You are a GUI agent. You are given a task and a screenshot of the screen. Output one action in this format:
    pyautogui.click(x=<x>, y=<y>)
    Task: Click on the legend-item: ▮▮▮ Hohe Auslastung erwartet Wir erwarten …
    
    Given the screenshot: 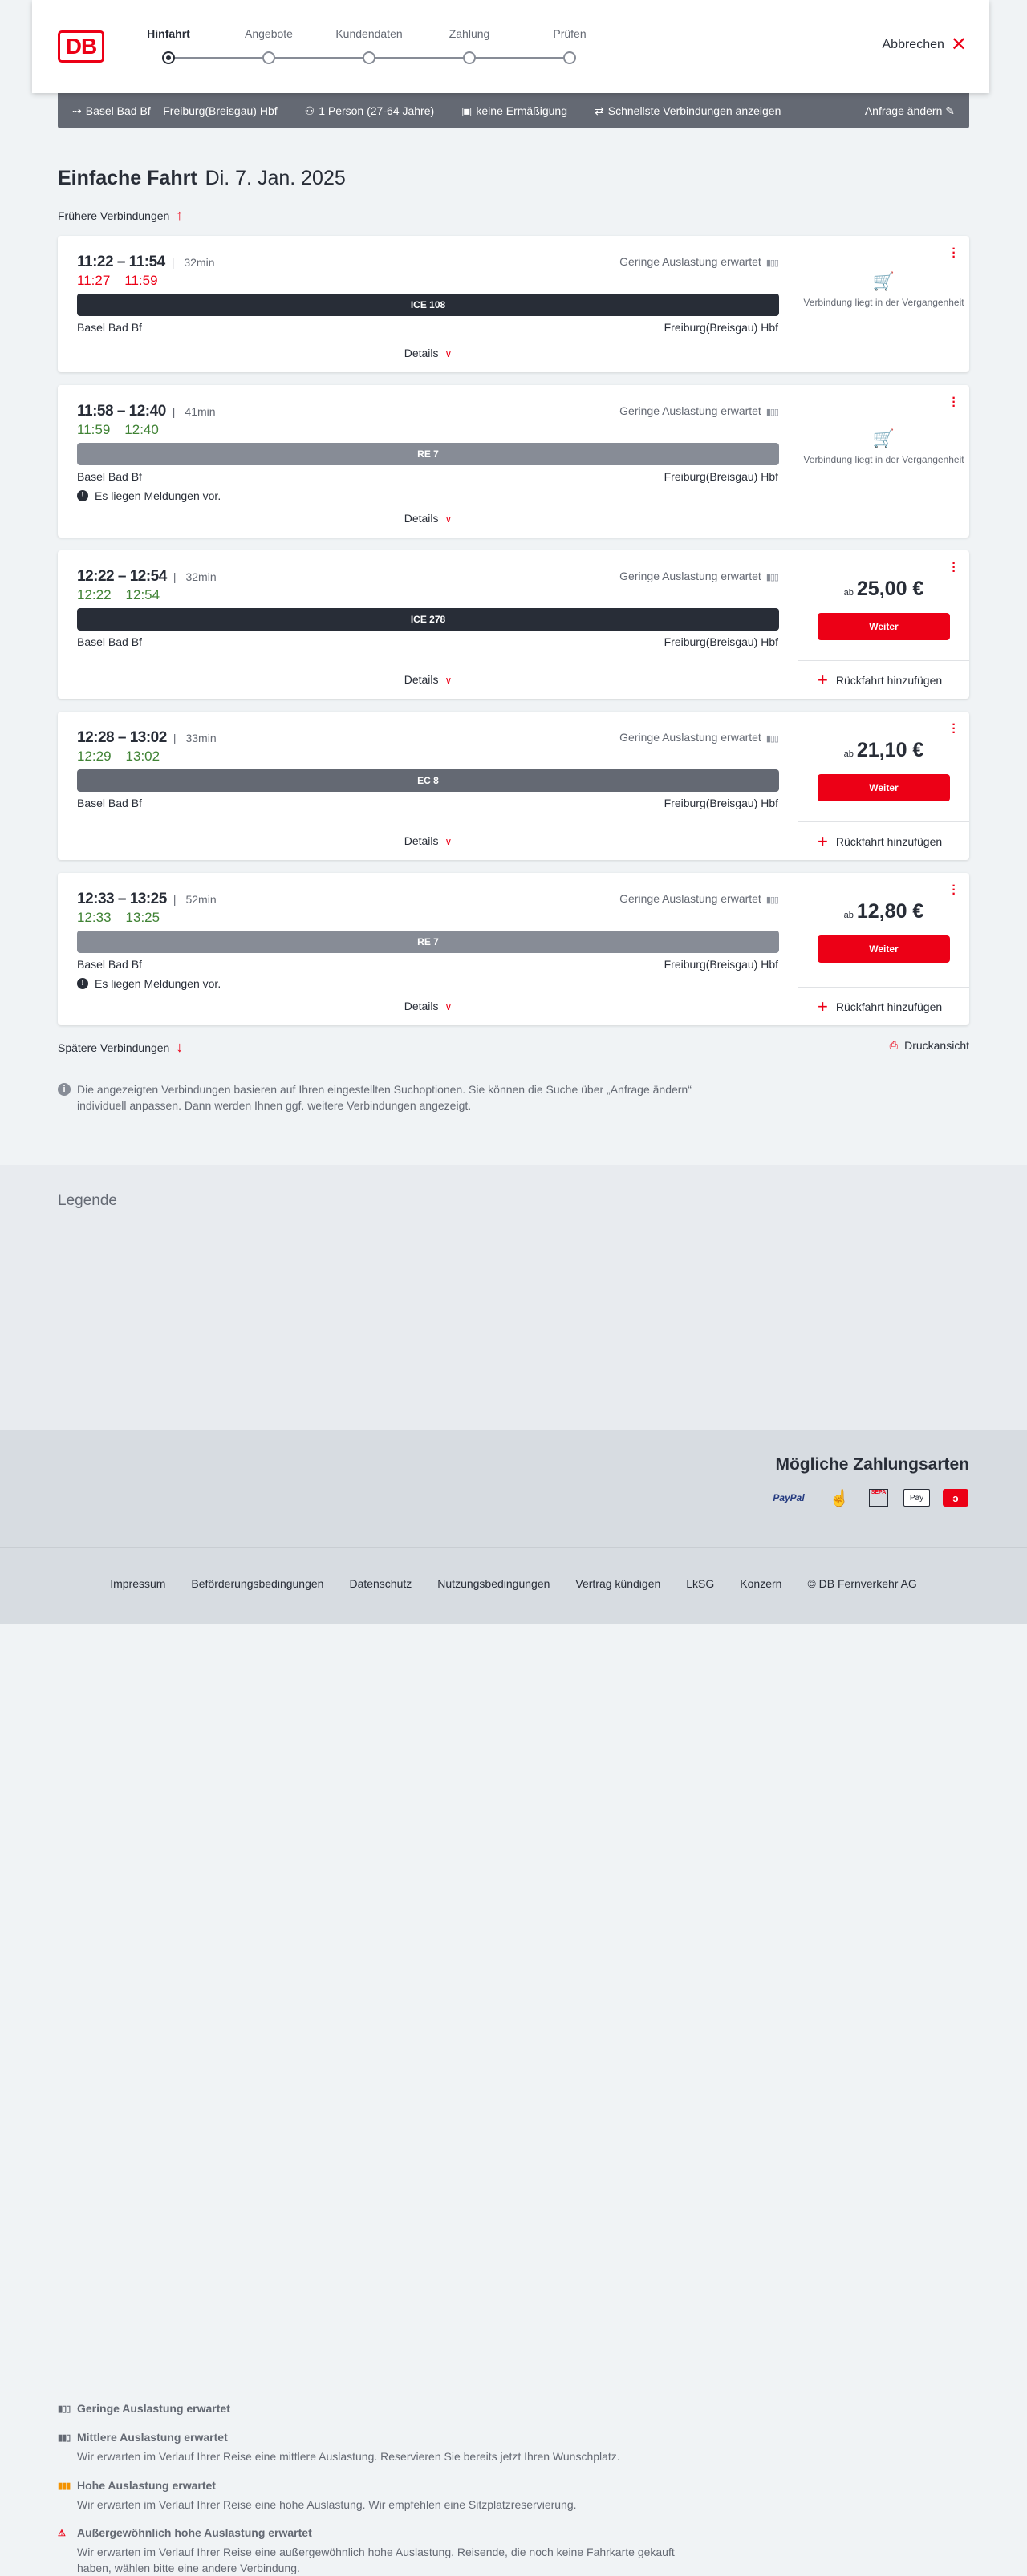 What is the action you would take?
    pyautogui.click(x=381, y=2496)
    